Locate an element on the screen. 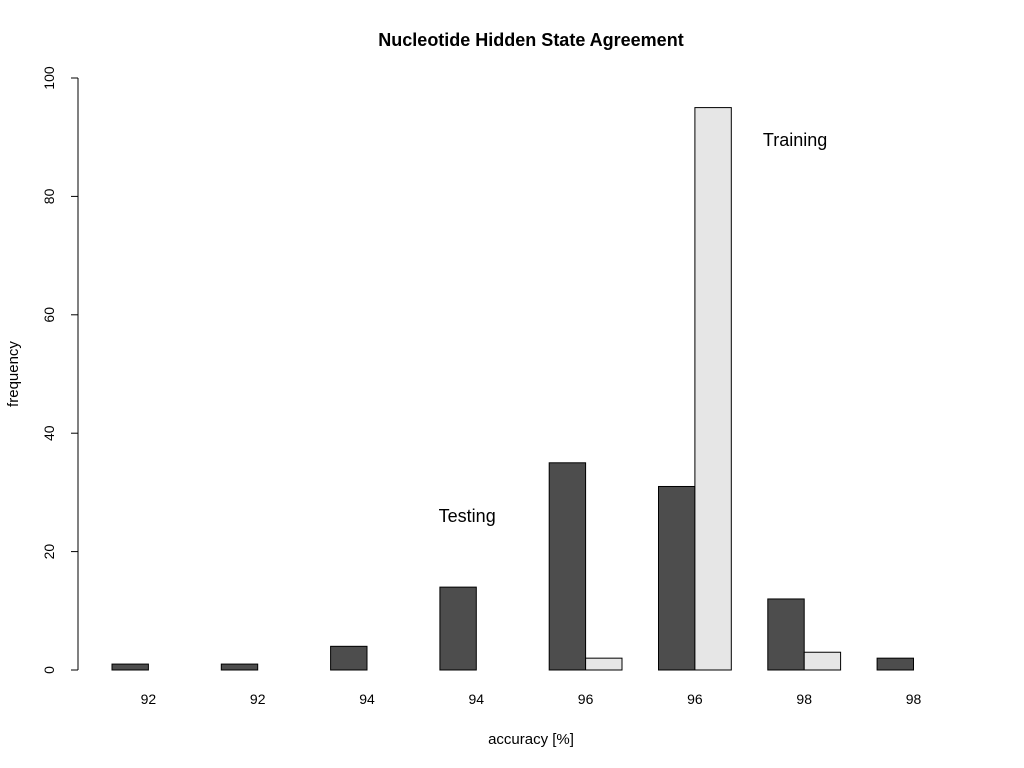 Image resolution: width=1024 pixels, height=768 pixels. y-tick-label: 80 is located at coordinates (49, 196).